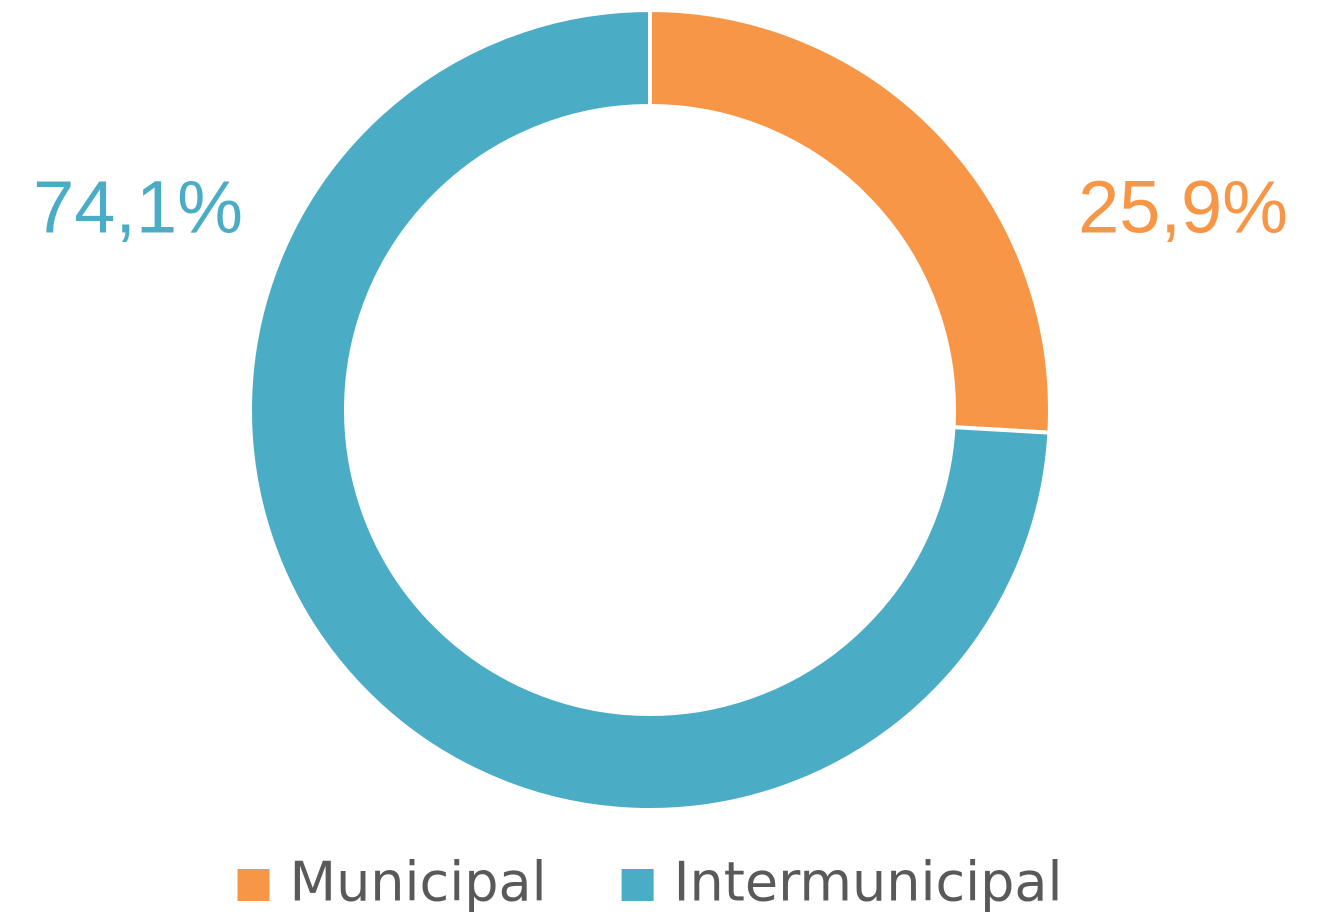 The height and width of the screenshot is (918, 1325). What do you see at coordinates (1183, 207) in the screenshot?
I see `value-label: 25,9%` at bounding box center [1183, 207].